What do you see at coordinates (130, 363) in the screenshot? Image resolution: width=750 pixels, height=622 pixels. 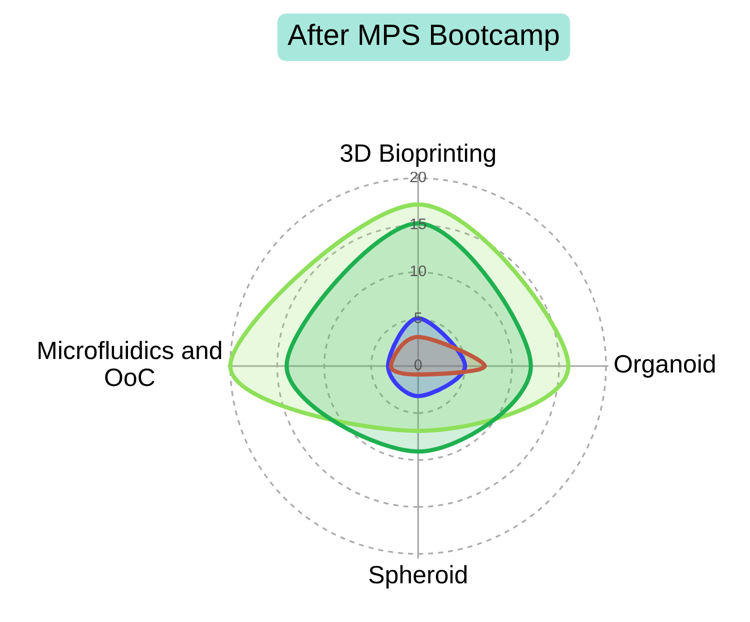 I see `spoke-label: Microfluidics and OoC` at bounding box center [130, 363].